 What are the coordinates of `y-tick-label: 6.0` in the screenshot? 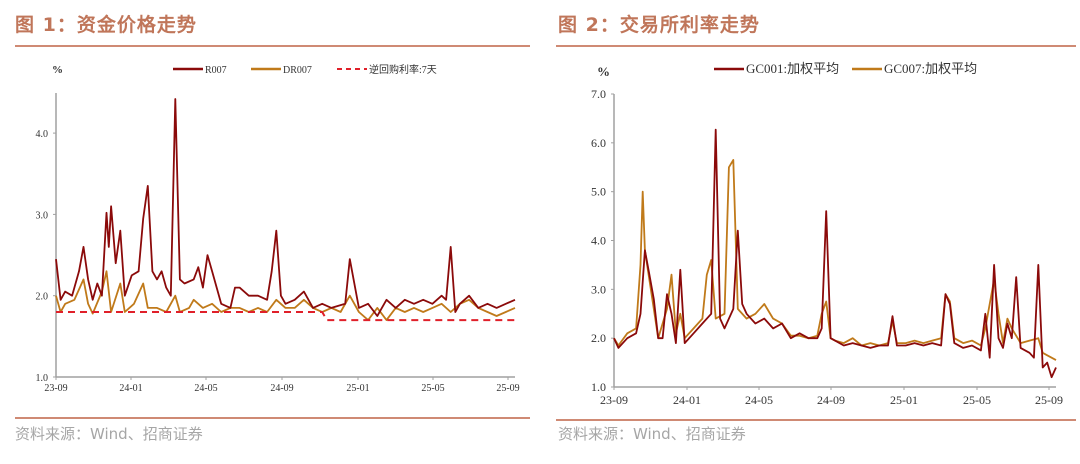 It's located at (598, 143).